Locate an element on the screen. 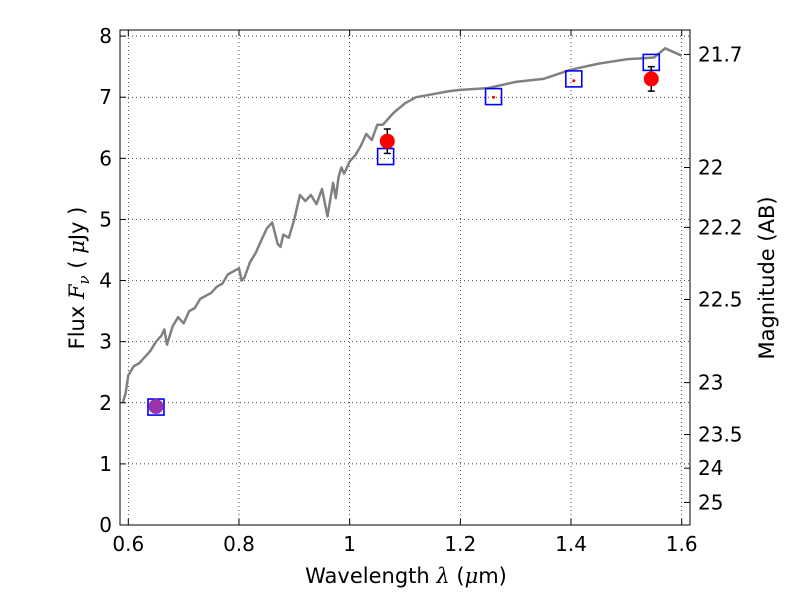 The height and width of the screenshot is (600, 800). right-tick-label: 23 is located at coordinates (710, 383).